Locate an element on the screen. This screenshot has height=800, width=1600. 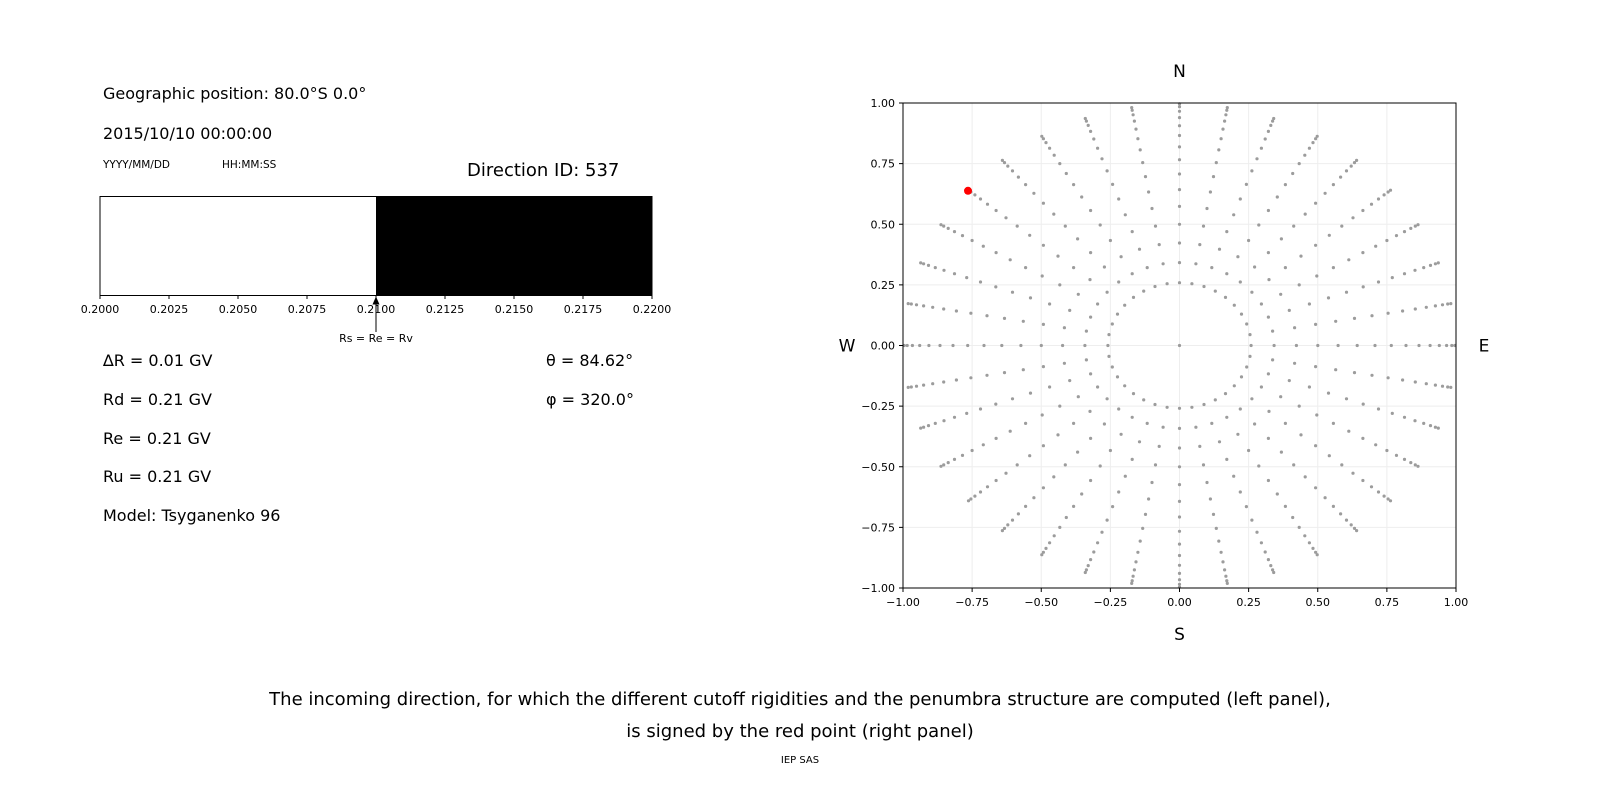
x-tick-label: 0.2125 is located at coordinates (445, 309).